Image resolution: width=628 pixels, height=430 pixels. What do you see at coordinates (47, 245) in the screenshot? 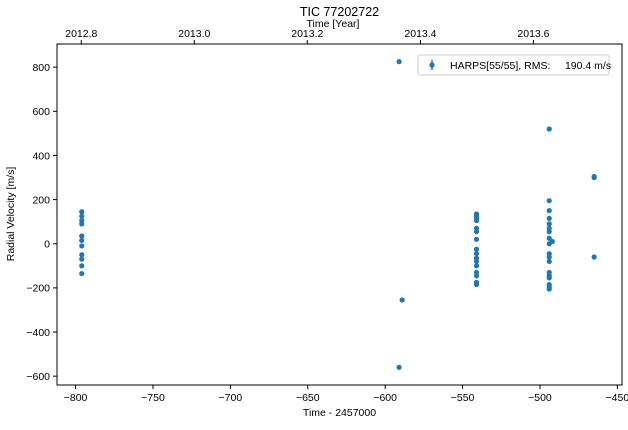
I see `y-tick-label: 0` at bounding box center [47, 245].